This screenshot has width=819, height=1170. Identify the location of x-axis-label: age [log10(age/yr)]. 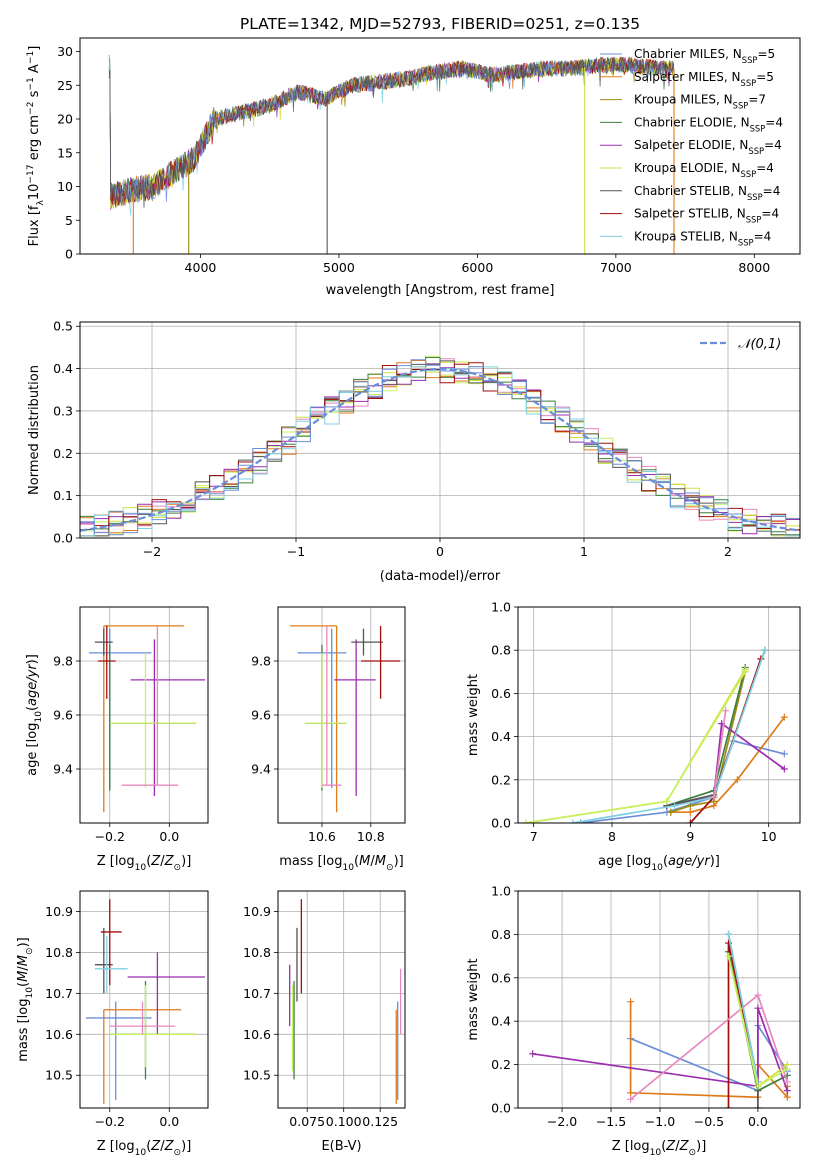
(659, 863).